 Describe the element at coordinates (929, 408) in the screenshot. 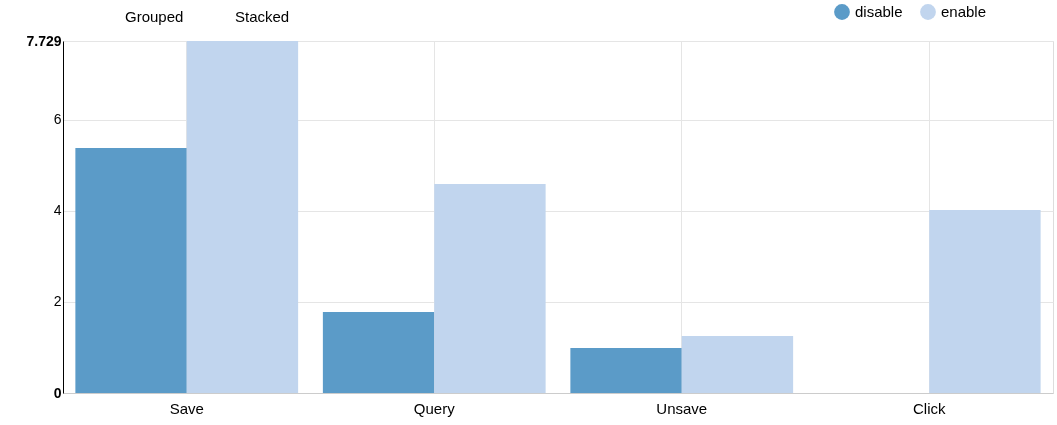

I see `x-tick-label: Click` at that location.